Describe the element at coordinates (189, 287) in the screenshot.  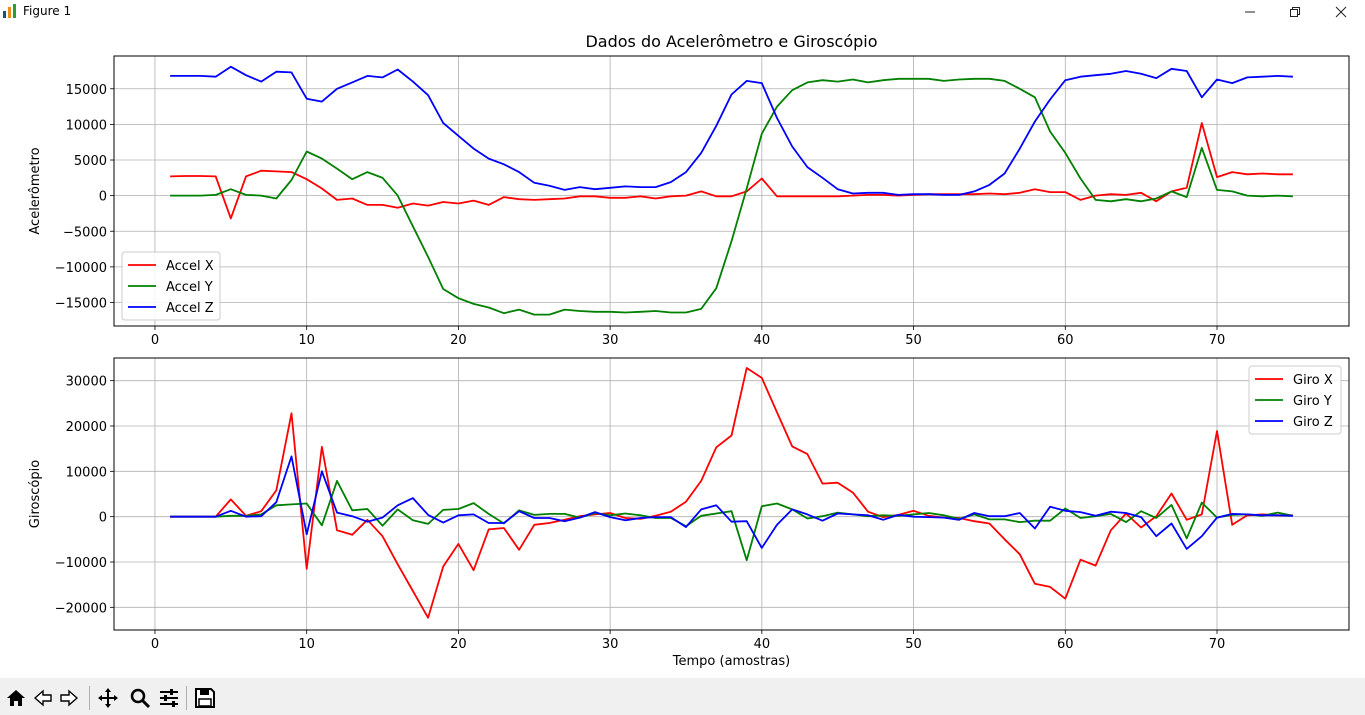
I see `legend-entry: Accel Y` at that location.